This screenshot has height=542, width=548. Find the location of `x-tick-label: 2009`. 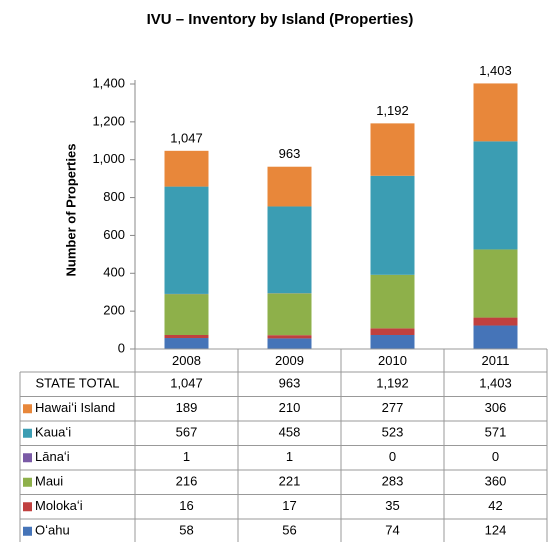

x-tick-label: 2009 is located at coordinates (289, 360).